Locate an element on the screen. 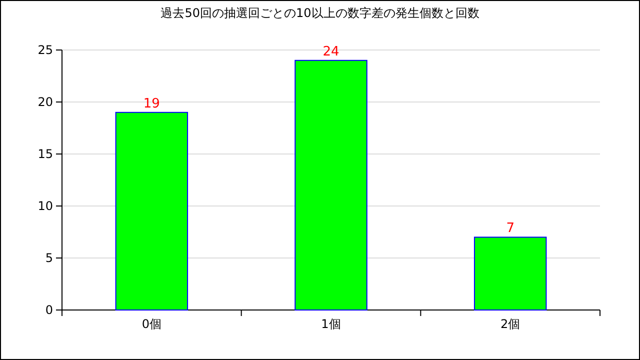 The height and width of the screenshot is (360, 640). x-tick-label: 0個 is located at coordinates (152, 324).